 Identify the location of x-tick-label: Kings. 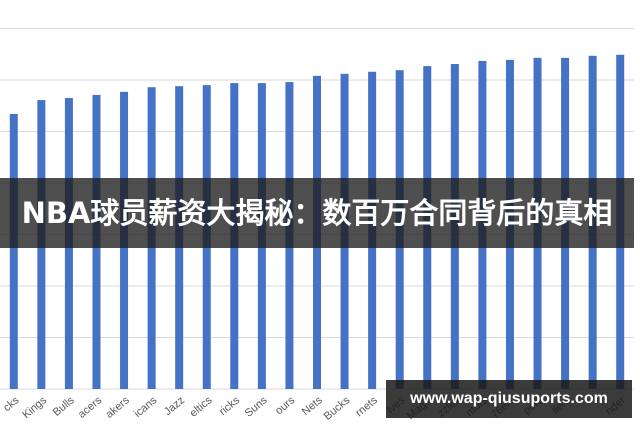
(34, 407).